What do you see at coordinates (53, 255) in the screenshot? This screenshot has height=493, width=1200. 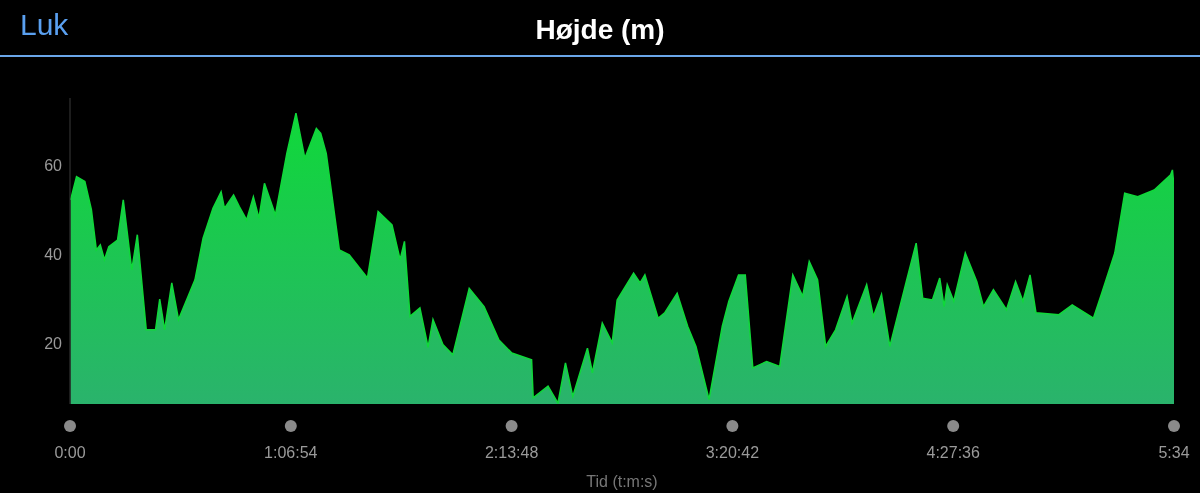 I see `y-tick-label: 40` at bounding box center [53, 255].